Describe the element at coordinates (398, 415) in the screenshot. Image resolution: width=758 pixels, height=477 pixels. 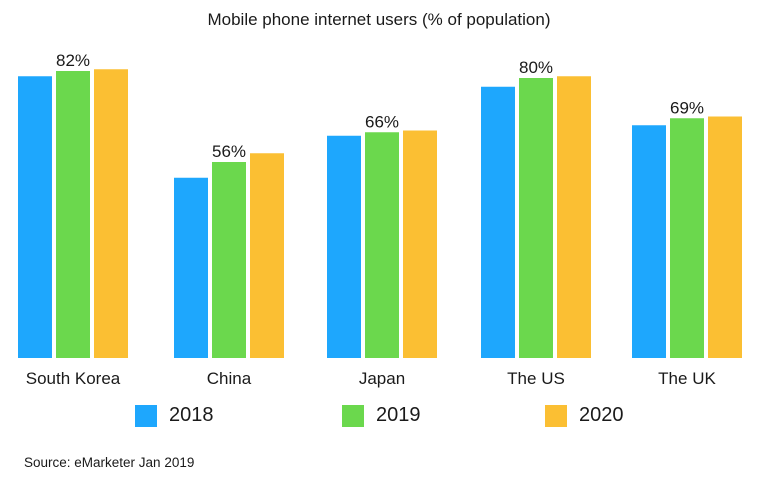
I see `legend-label: 2019` at that location.